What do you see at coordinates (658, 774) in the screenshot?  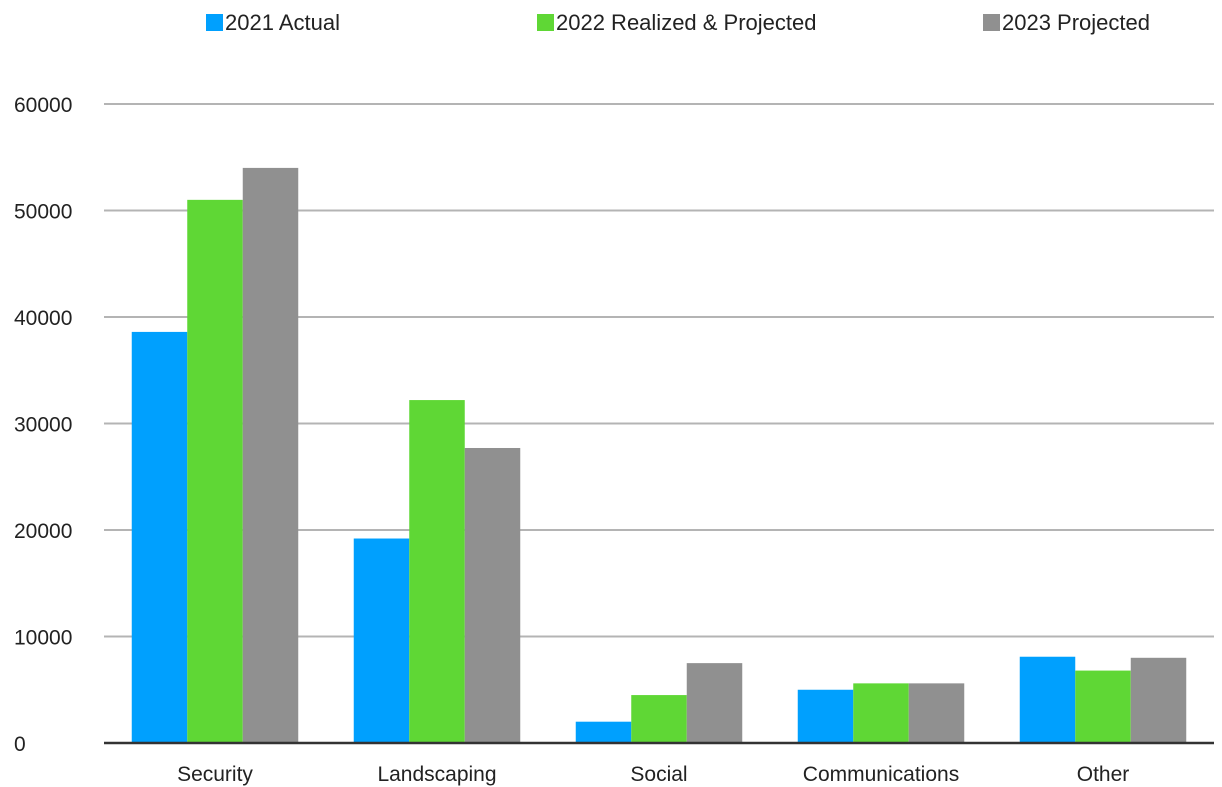 I see `x-tick-label: Social` at bounding box center [658, 774].